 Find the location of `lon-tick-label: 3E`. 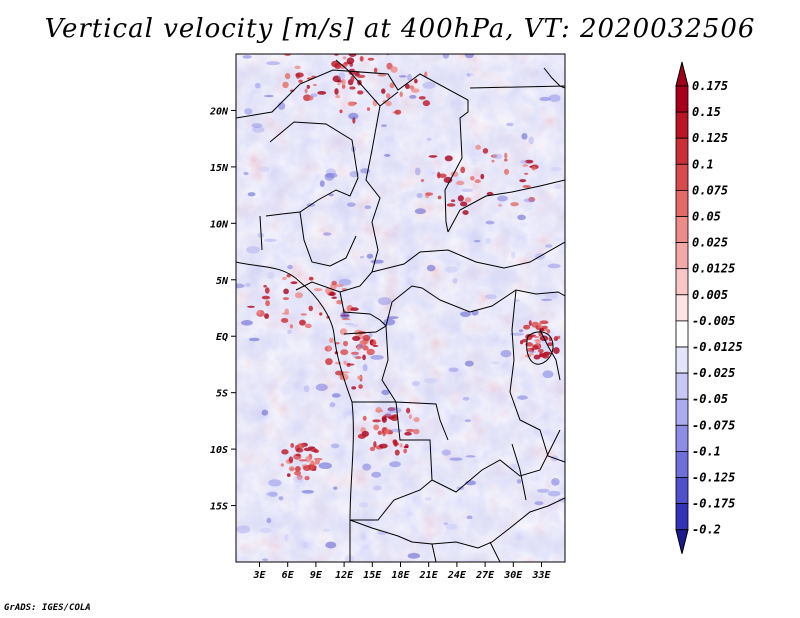

lon-tick-label: 3E is located at coordinates (259, 575).